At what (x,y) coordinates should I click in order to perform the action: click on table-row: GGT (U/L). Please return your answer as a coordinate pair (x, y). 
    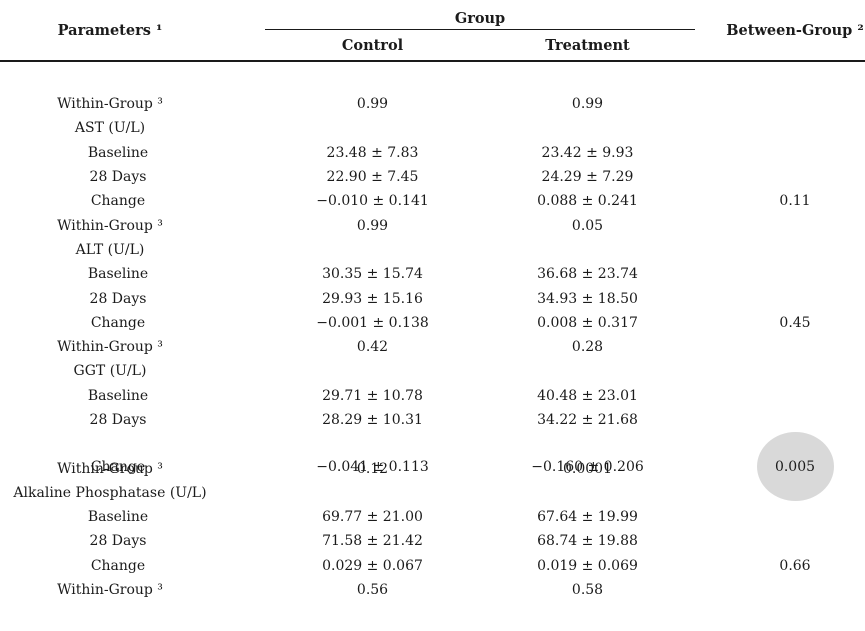
    Looking at the image, I should click on (432, 371).